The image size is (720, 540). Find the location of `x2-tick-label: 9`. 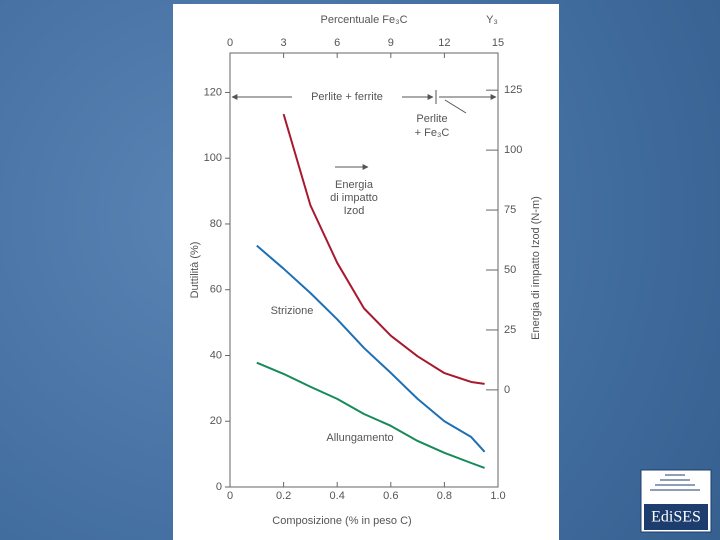

x2-tick-label: 9 is located at coordinates (391, 43).